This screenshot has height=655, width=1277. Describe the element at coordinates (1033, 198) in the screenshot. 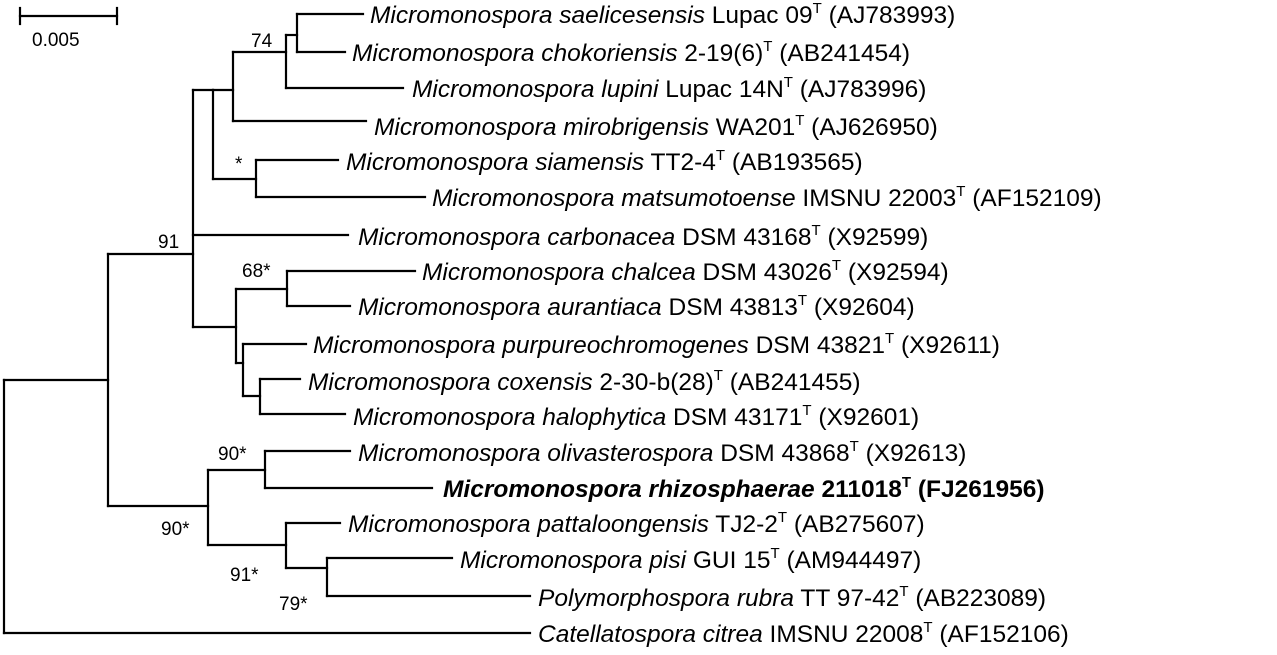

I see `leaf-accession: (AF152109)` at that location.